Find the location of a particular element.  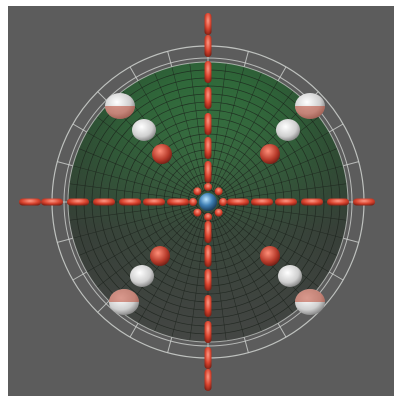

center-hub is located at coordinates (208, 202).